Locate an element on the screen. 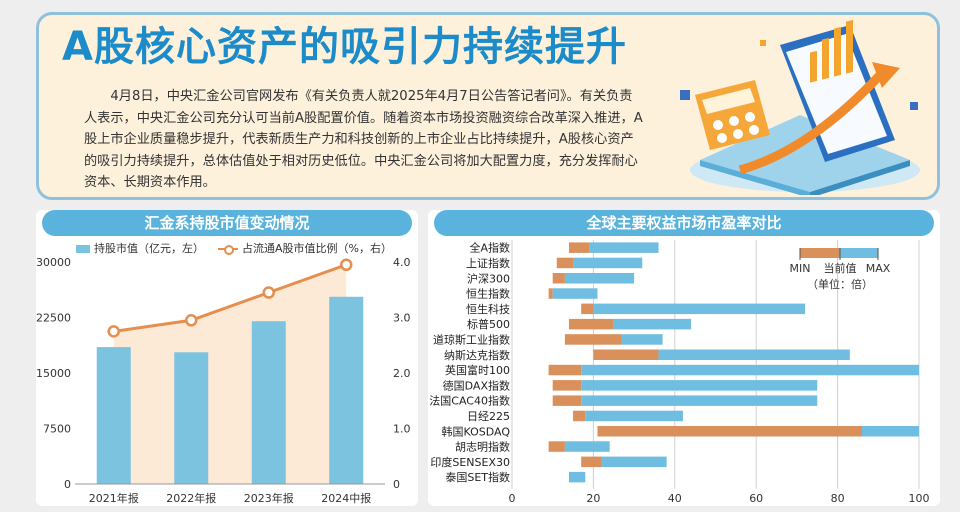 This screenshot has width=960, height=512. finance-illustration is located at coordinates (800, 107).